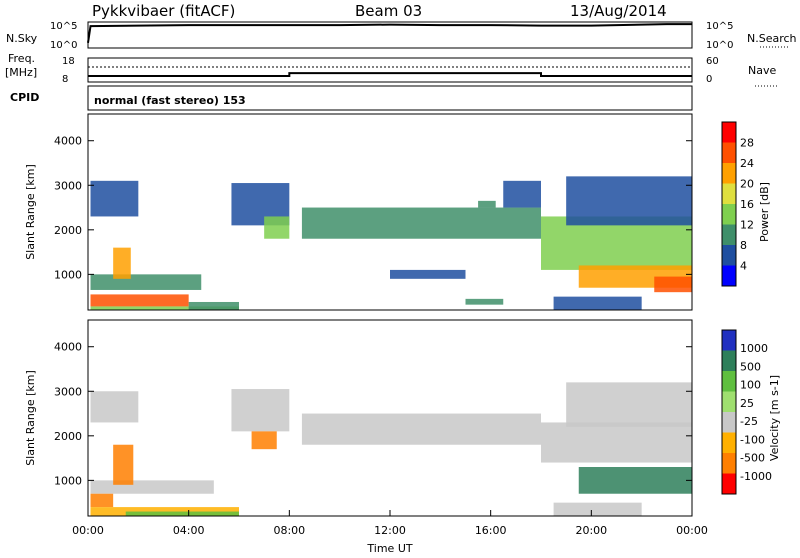 This screenshot has height=558, width=800. I want to click on nave-label: Nave, so click(762, 70).